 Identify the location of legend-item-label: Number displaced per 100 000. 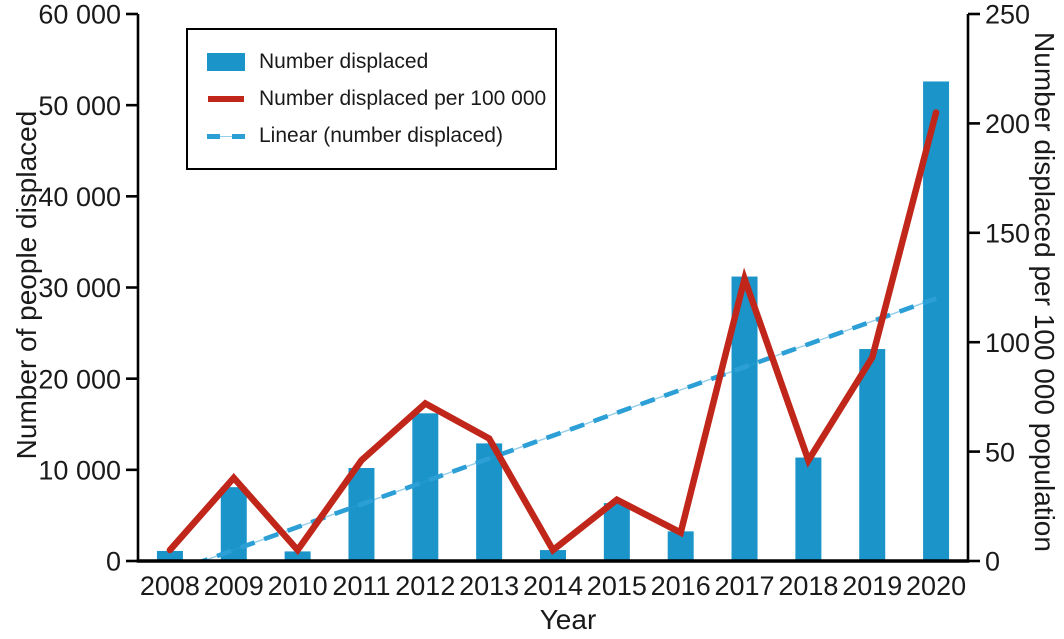
(403, 98).